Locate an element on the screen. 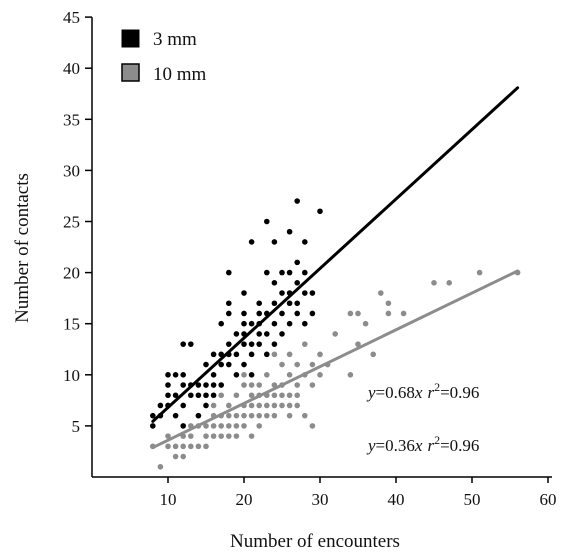 The height and width of the screenshot is (552, 564). fit-annotation-10mm: y=0.36x r2=0.96 is located at coordinates (422, 444).